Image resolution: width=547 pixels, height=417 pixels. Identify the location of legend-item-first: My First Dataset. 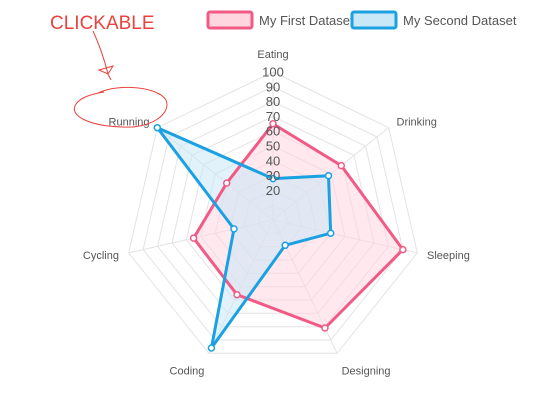
(280, 20).